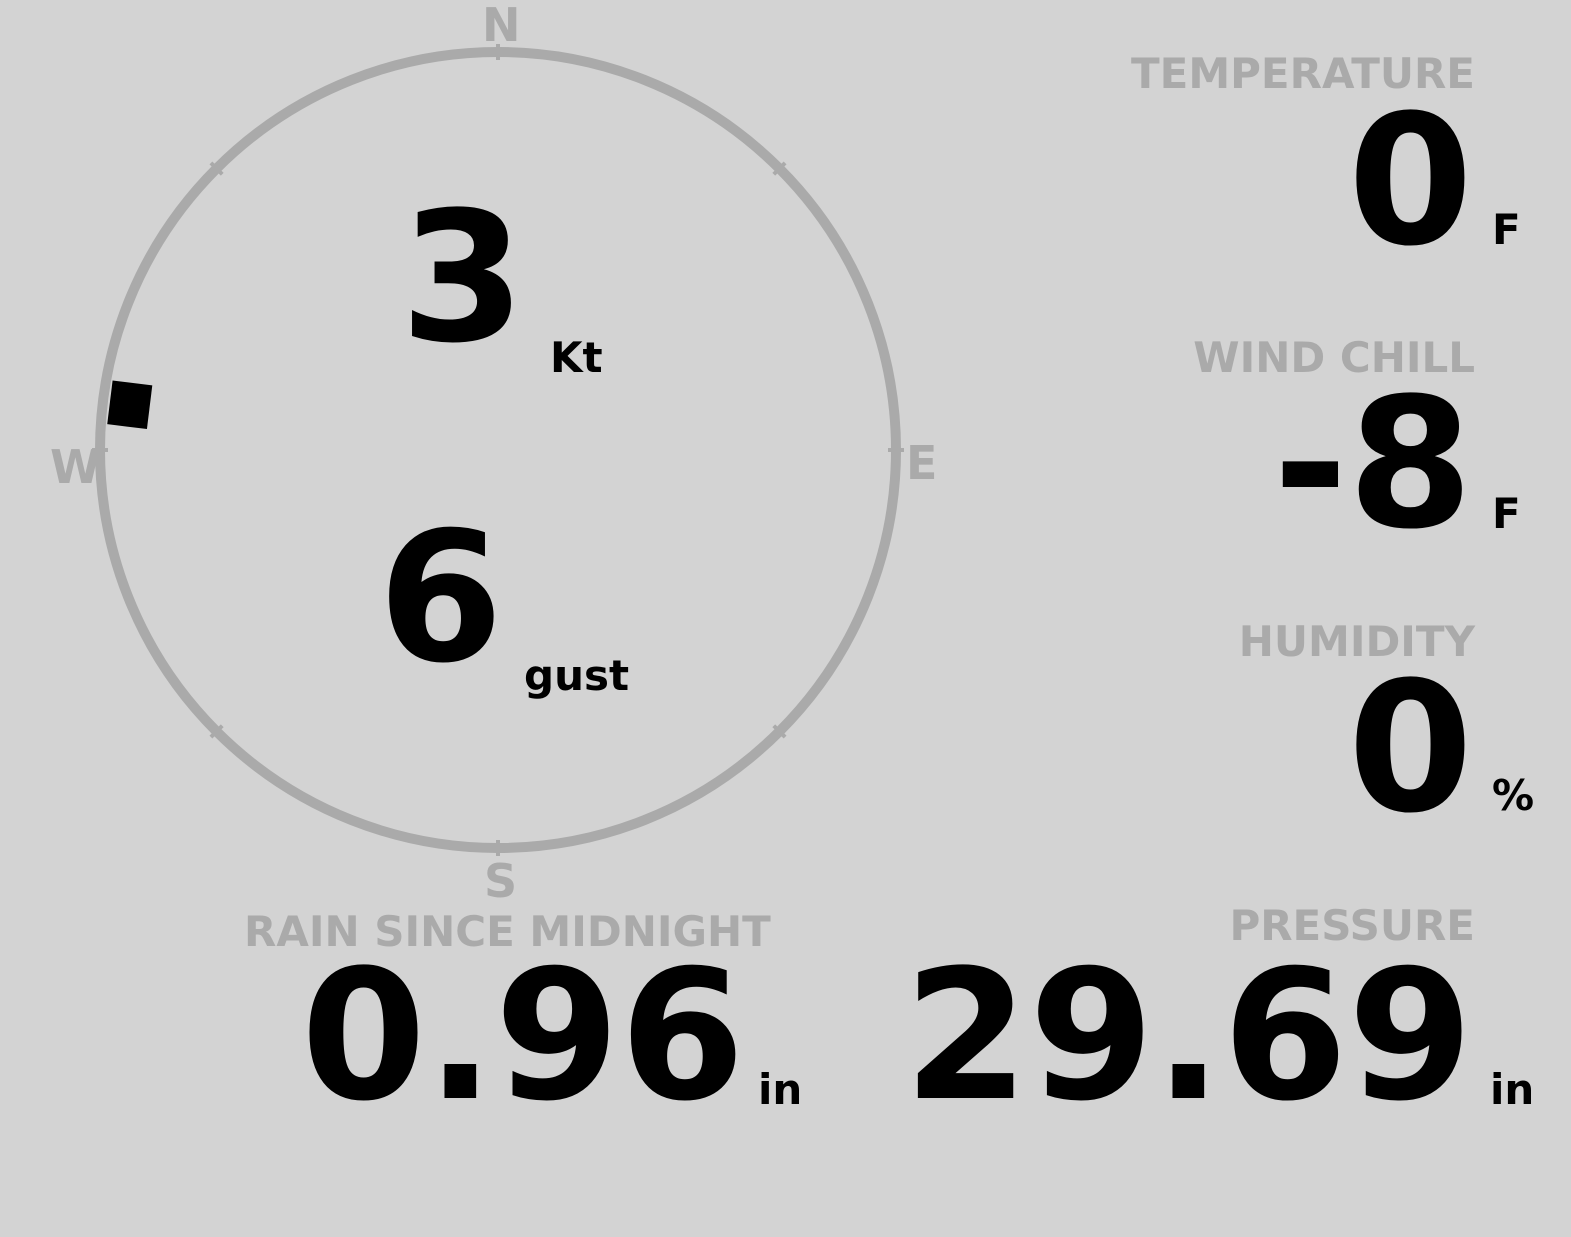 The image size is (1571, 1237). What do you see at coordinates (780, 1089) in the screenshot?
I see `rain-unit: in` at bounding box center [780, 1089].